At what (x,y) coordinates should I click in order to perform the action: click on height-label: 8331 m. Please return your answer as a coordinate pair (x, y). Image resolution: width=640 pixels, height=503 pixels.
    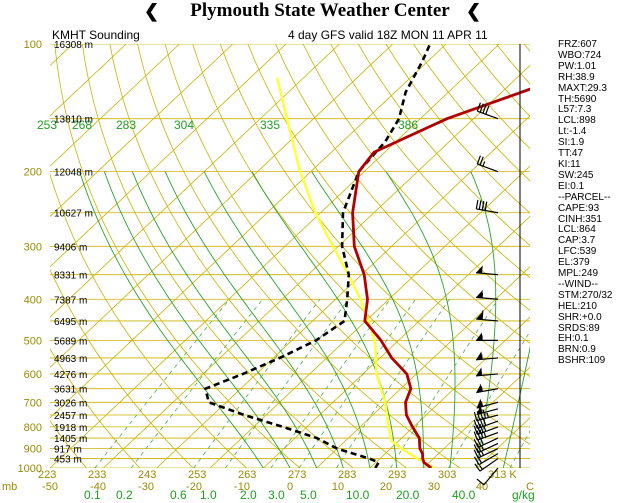
    Looking at the image, I should click on (70, 276).